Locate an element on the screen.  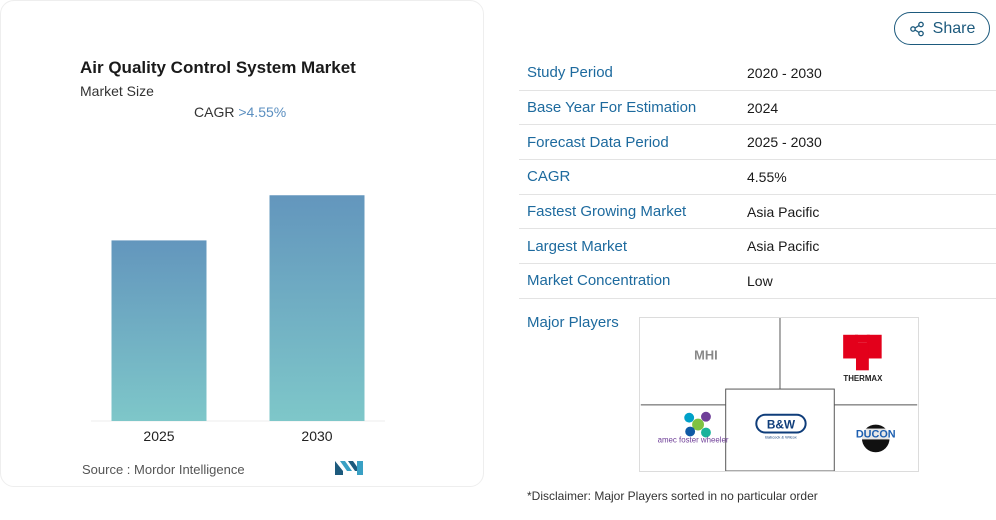
svg-text: Babcock & Wilcox is located at coordinates (781, 436).